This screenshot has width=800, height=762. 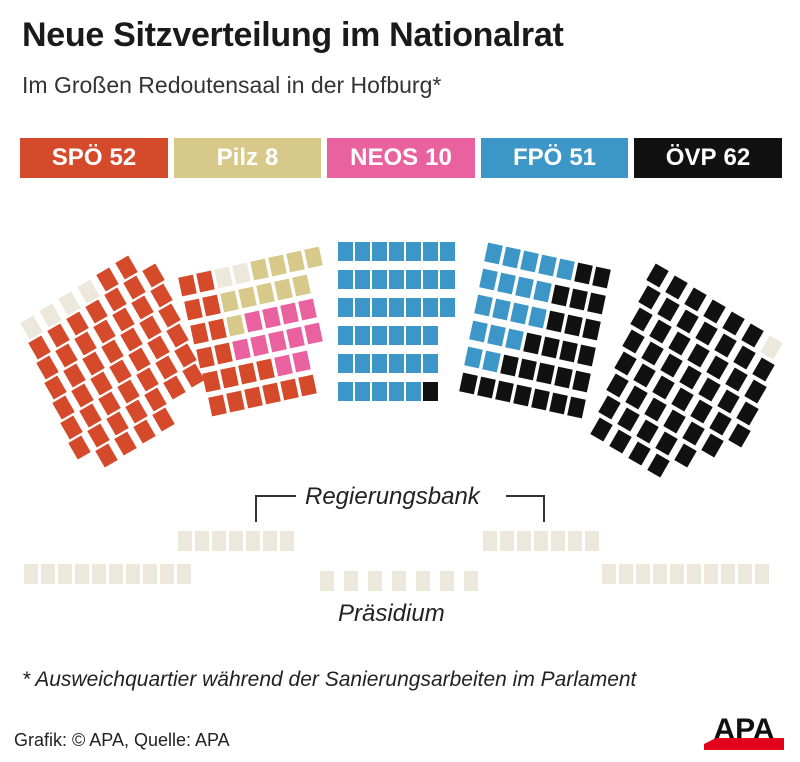 I want to click on legend-party-name: ÖVP, so click(x=691, y=157).